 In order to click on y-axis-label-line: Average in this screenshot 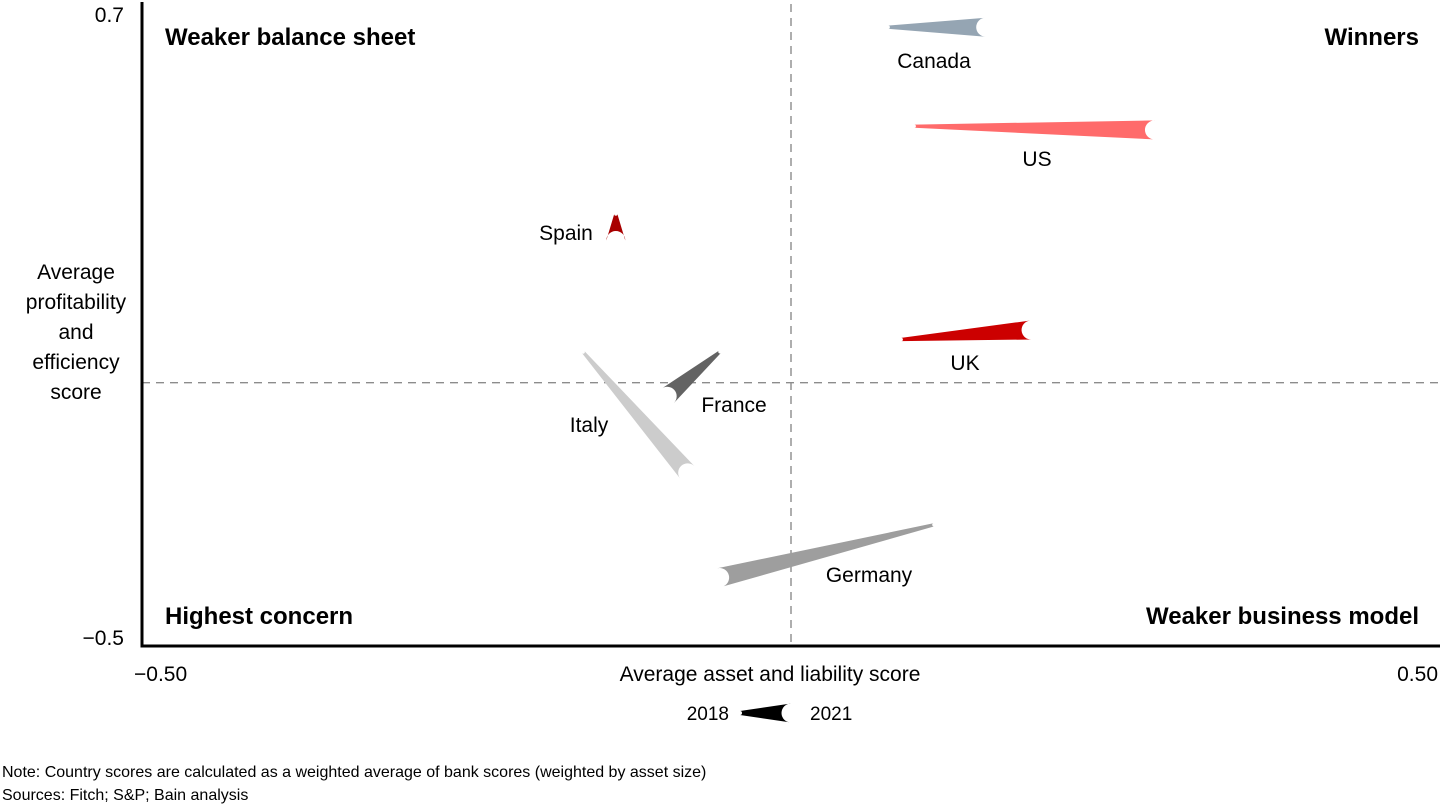, I will do `click(76, 272)`.